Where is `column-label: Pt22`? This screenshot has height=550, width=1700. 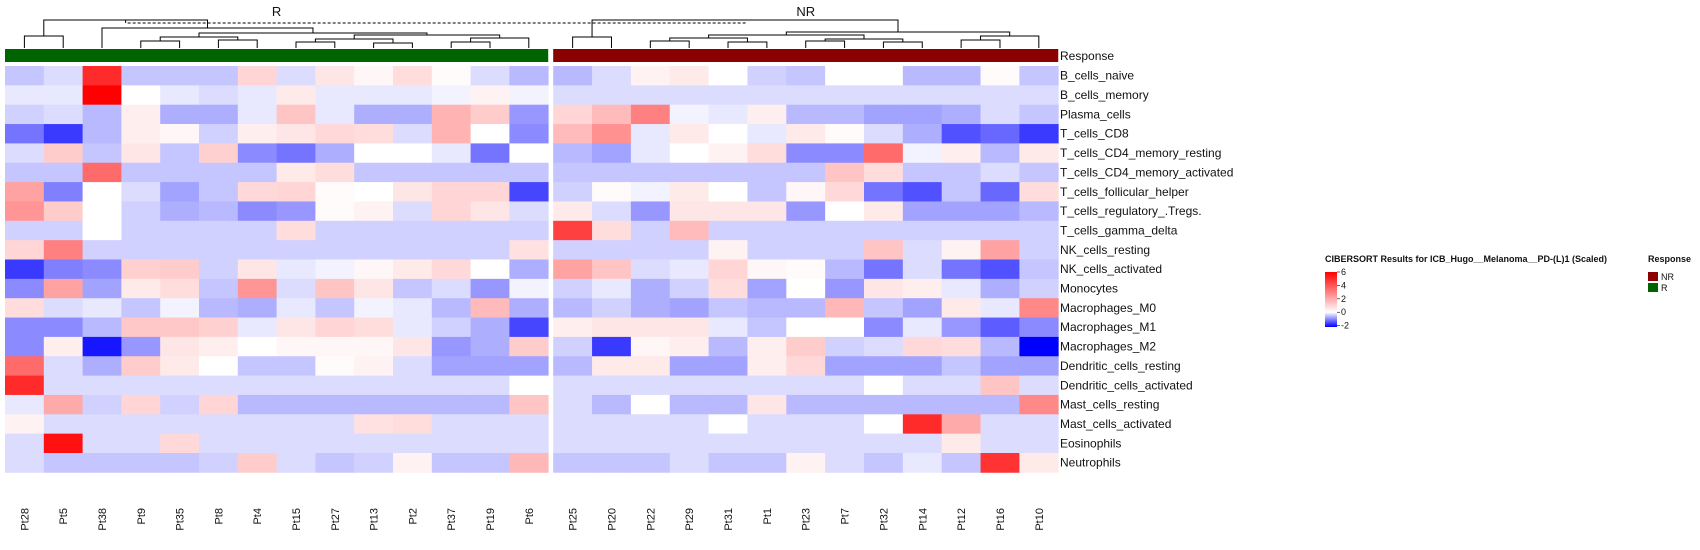 column-label: Pt22 is located at coordinates (651, 519).